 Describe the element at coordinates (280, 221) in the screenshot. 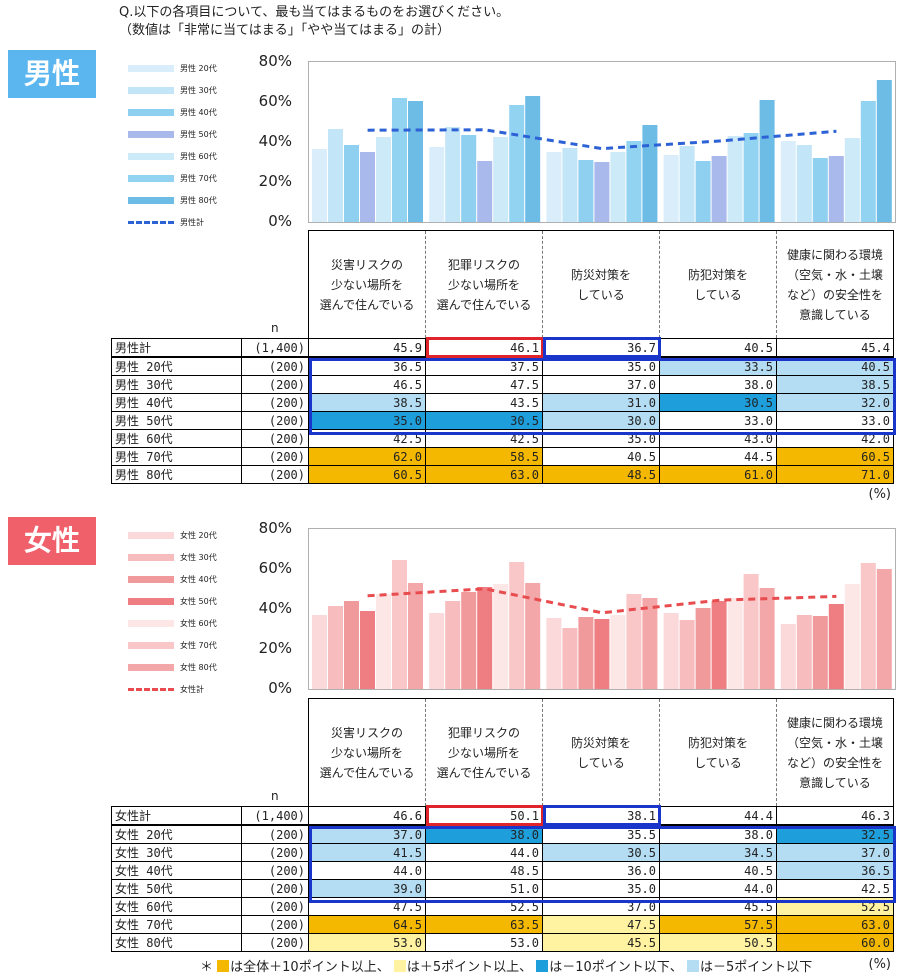

I see `y-tick-label: 0%` at that location.